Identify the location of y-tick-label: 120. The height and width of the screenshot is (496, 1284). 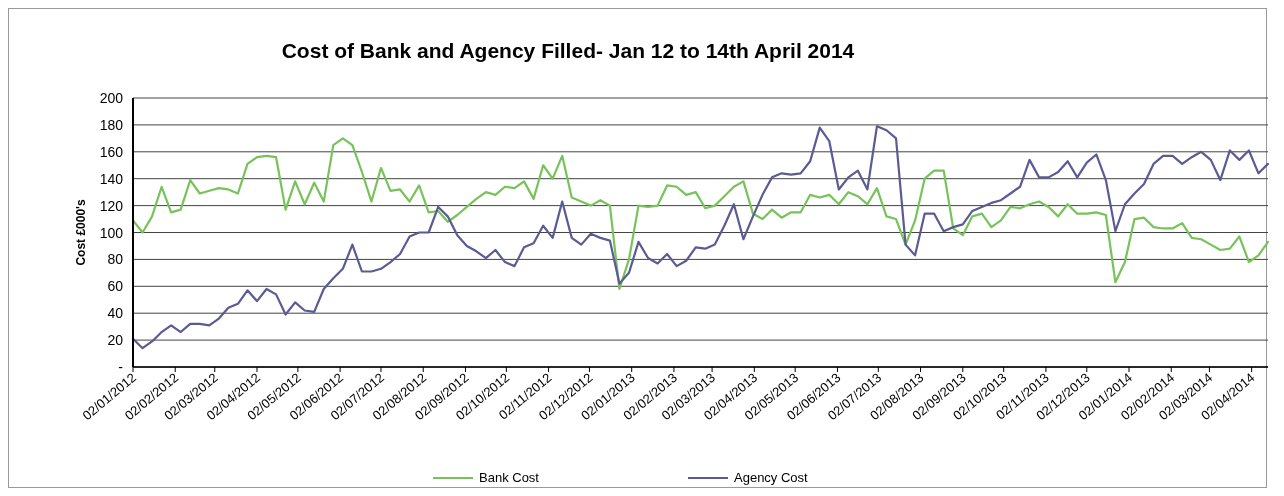
(111, 205).